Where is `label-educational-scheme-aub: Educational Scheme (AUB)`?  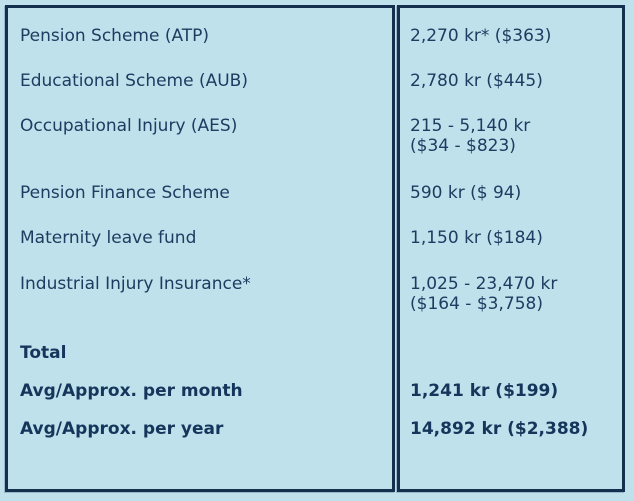 label-educational-scheme-aub: Educational Scheme (AUB) is located at coordinates (134, 81).